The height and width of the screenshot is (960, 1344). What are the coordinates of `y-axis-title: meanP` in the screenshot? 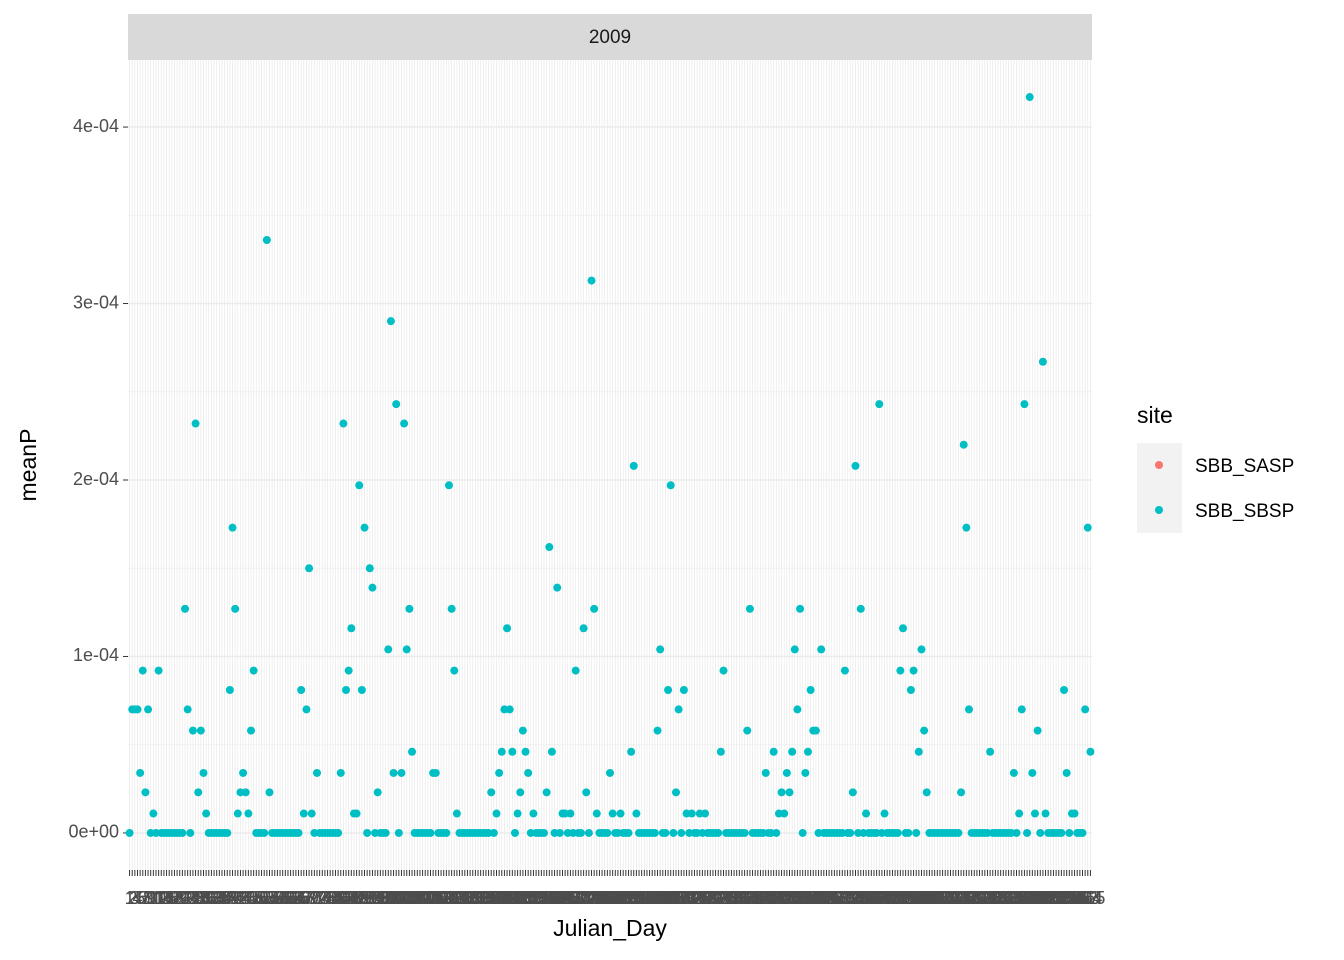 It's located at (28, 465).